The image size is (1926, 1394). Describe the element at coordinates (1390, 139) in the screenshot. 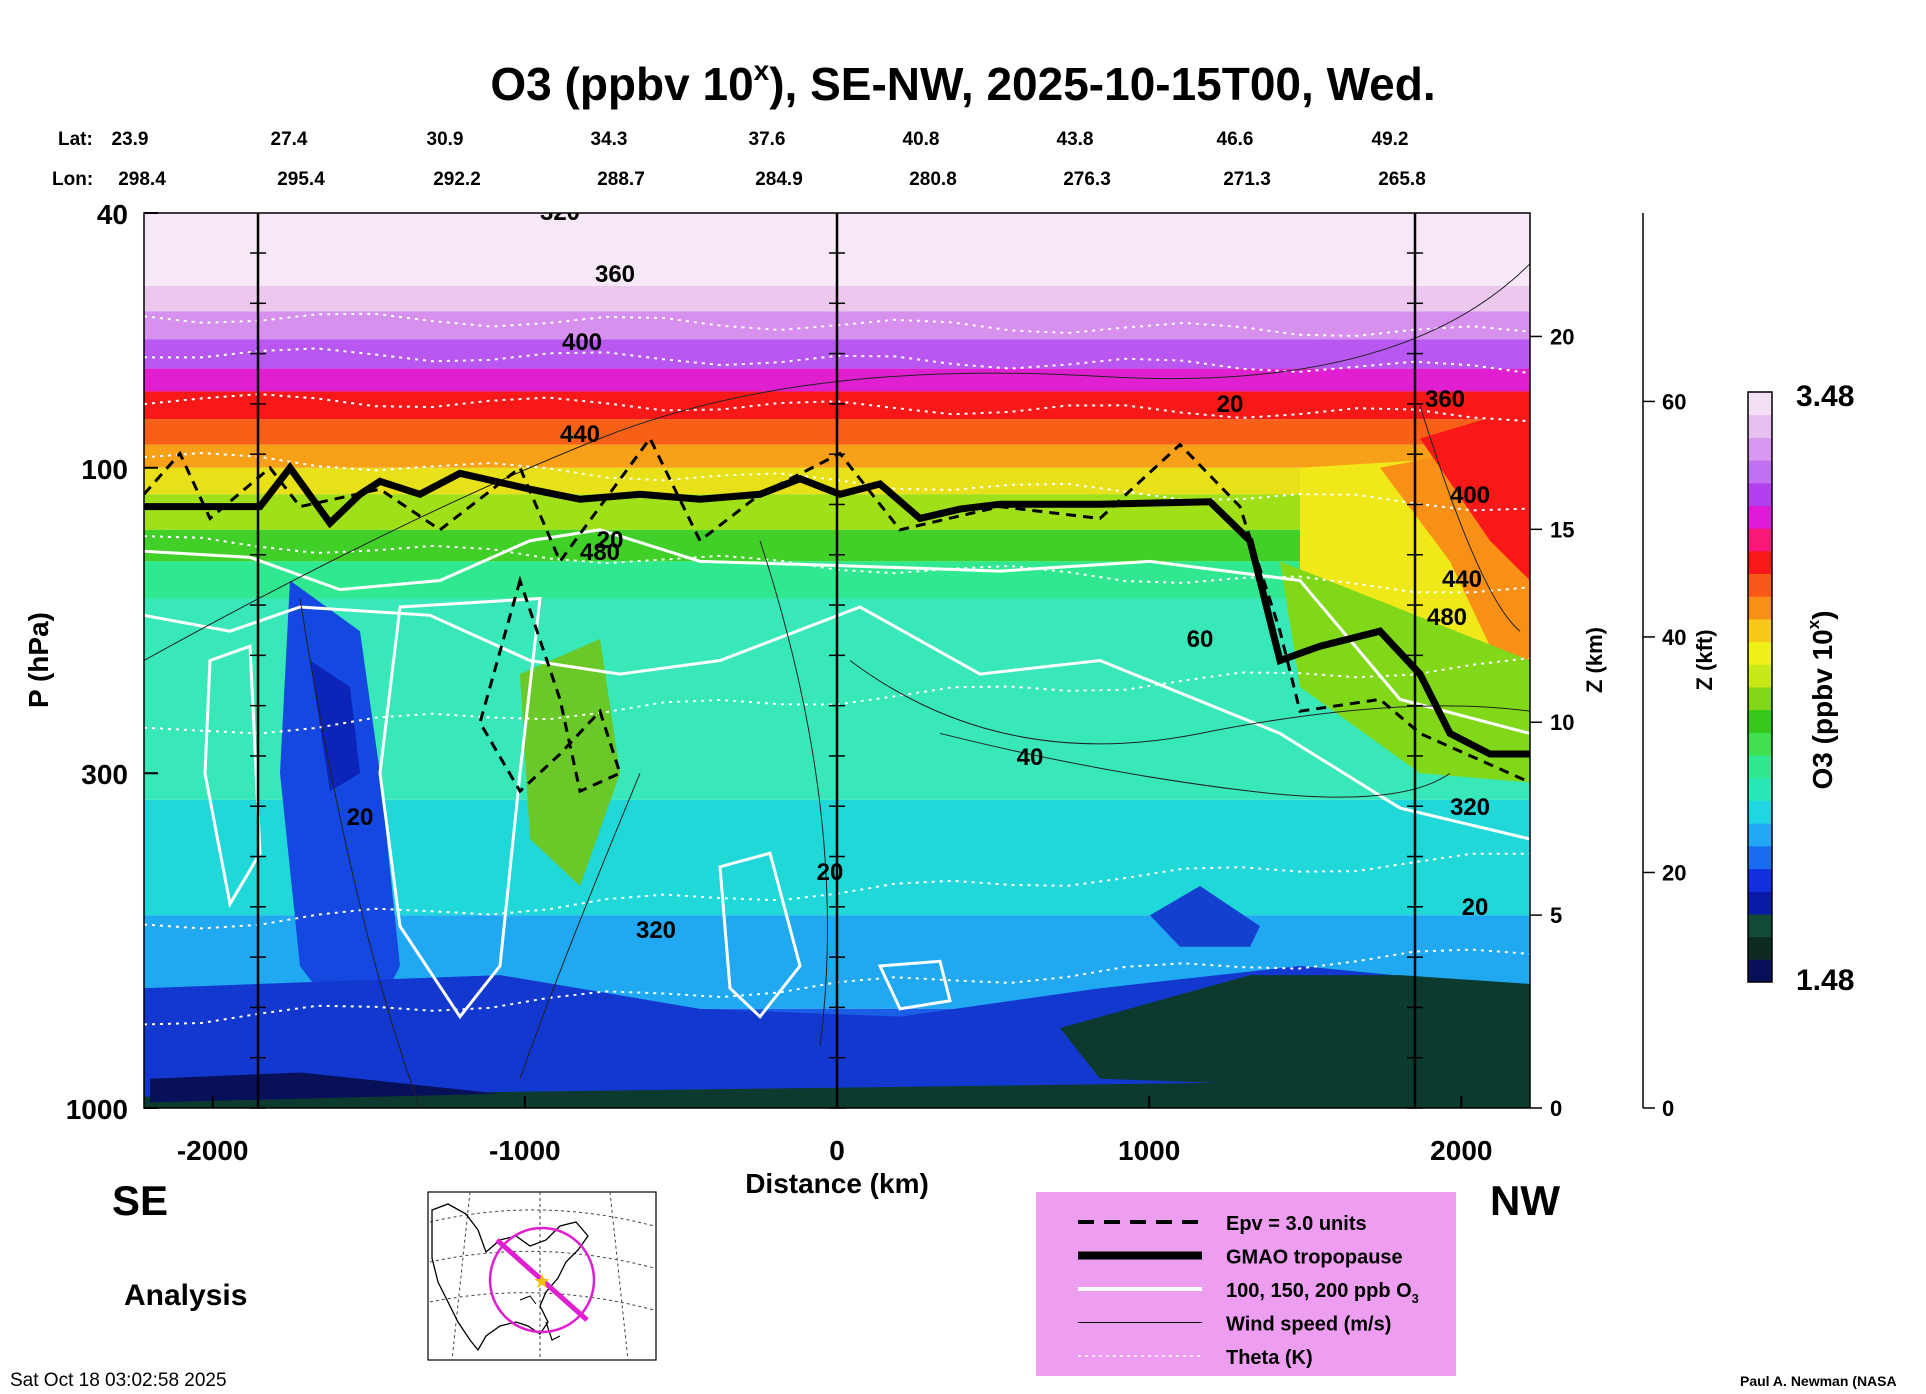

I see `lat-value: 49.2` at that location.